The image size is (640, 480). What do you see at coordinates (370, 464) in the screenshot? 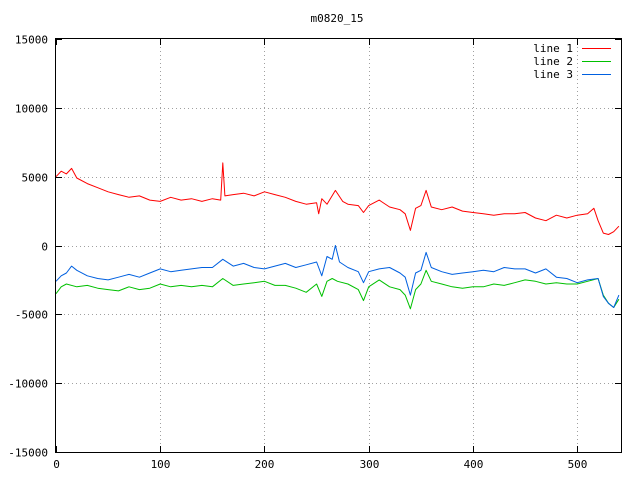
I see `x-tick-label: 300` at bounding box center [370, 464].